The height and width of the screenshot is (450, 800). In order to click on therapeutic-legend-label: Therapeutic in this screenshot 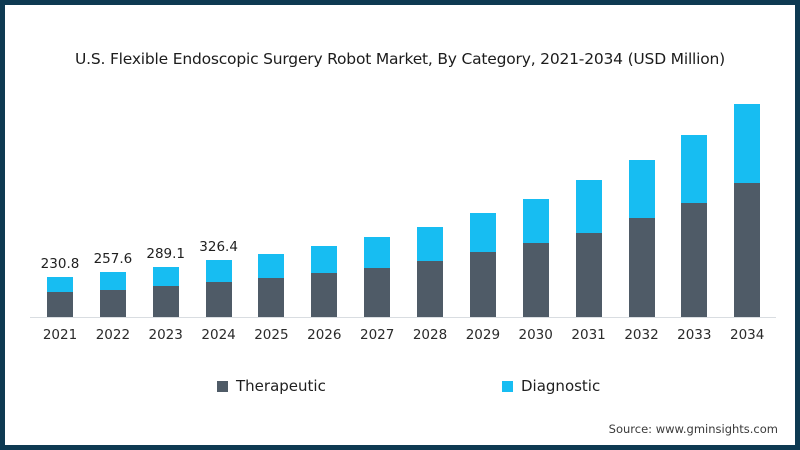, I will do `click(281, 386)`.